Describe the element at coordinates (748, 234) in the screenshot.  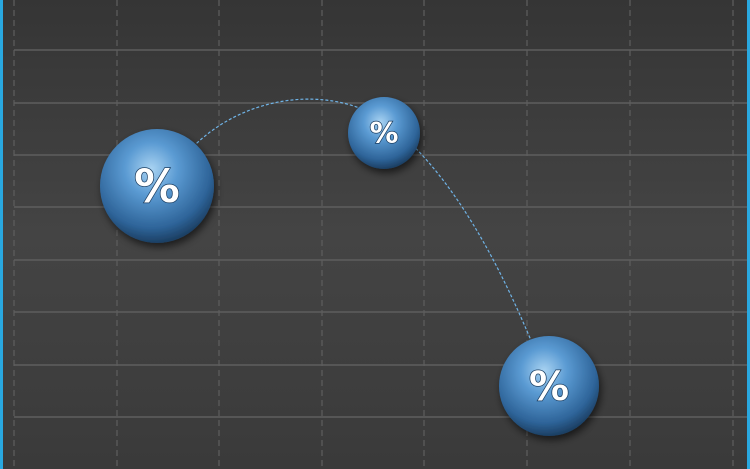
I see `right-border` at that location.